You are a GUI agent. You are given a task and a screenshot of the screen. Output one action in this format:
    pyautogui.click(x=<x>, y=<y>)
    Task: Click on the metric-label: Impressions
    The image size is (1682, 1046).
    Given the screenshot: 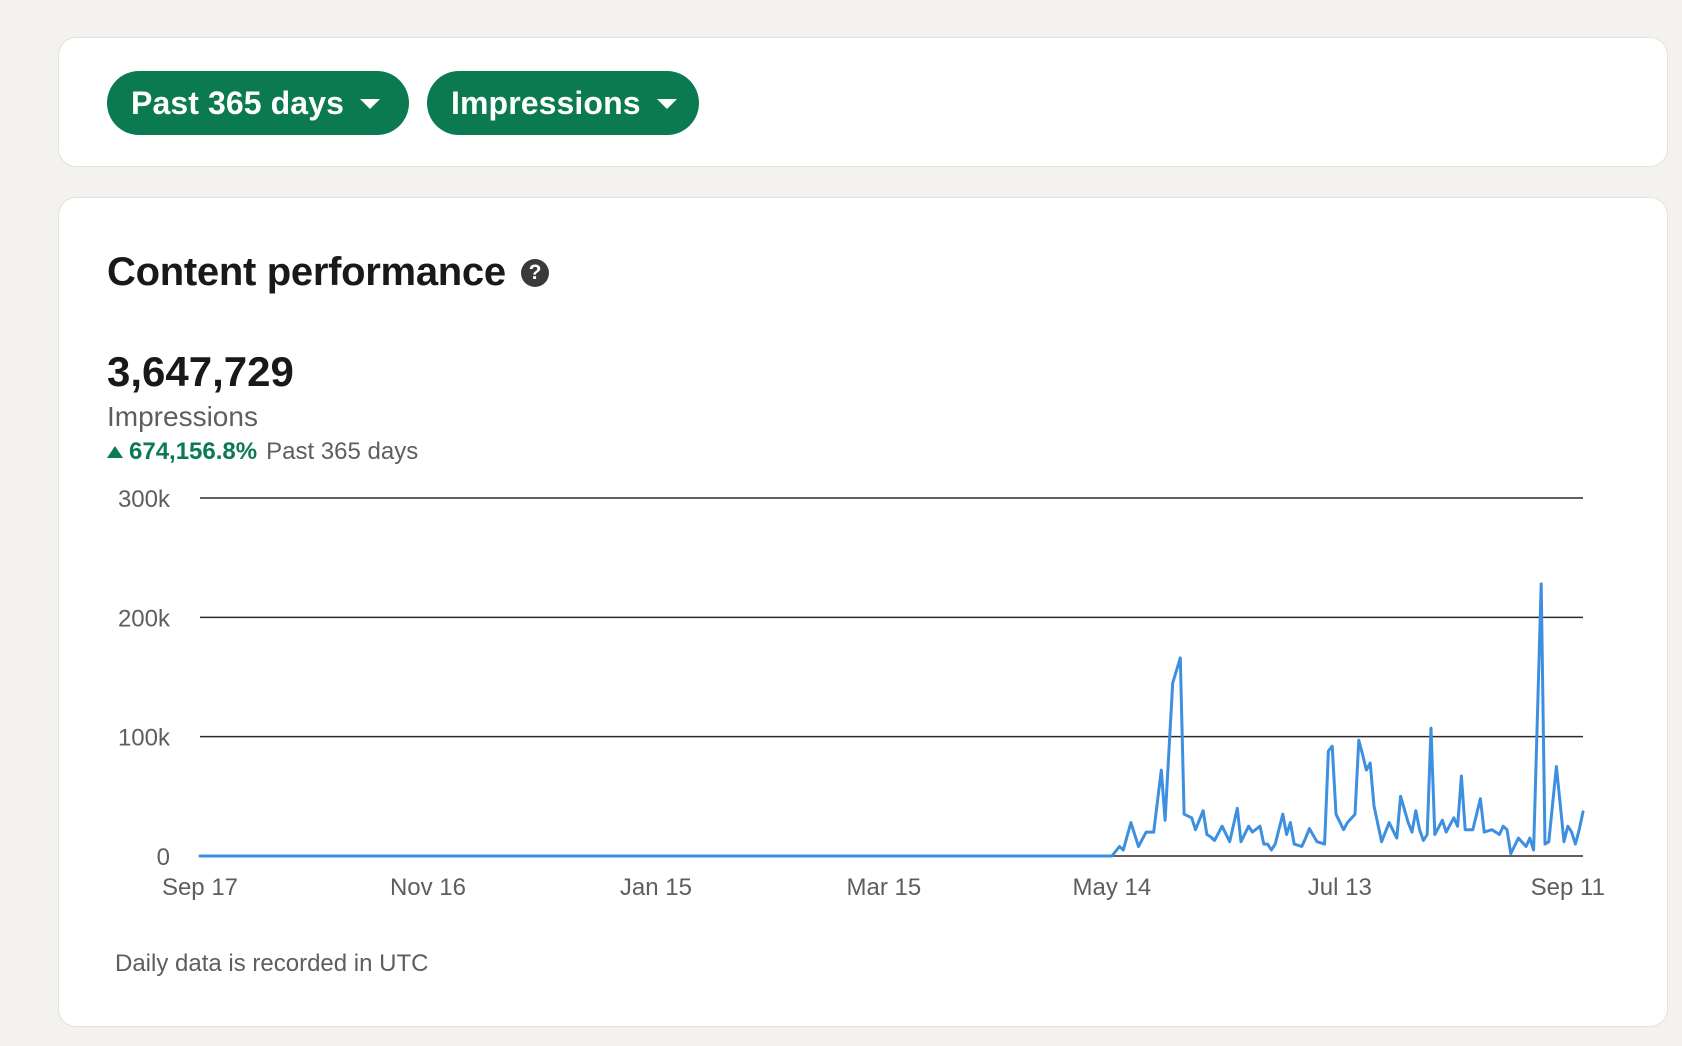 What is the action you would take?
    pyautogui.click(x=182, y=416)
    